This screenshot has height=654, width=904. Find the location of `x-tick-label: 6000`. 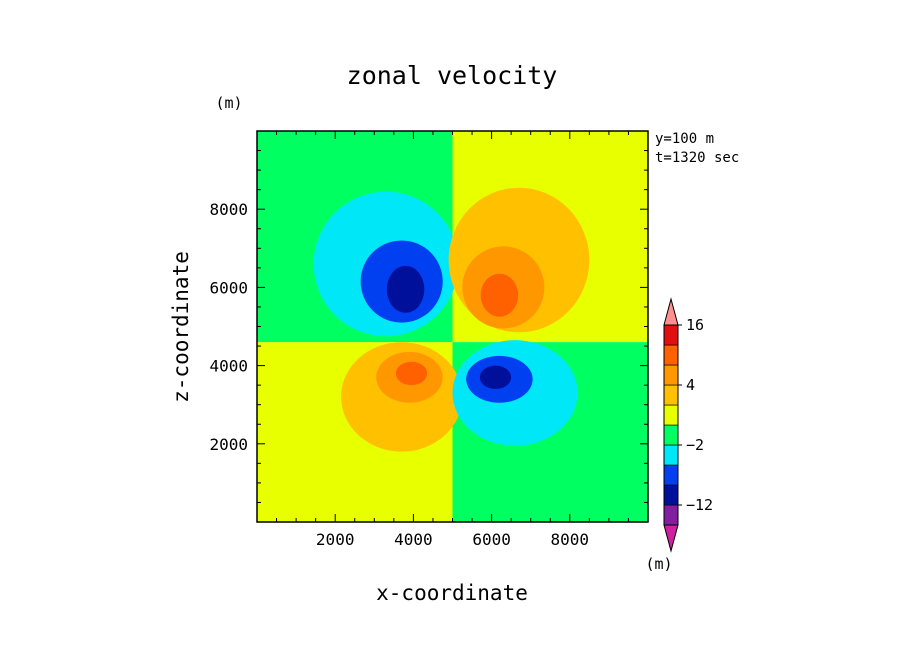

x-tick-label: 6000 is located at coordinates (491, 539).